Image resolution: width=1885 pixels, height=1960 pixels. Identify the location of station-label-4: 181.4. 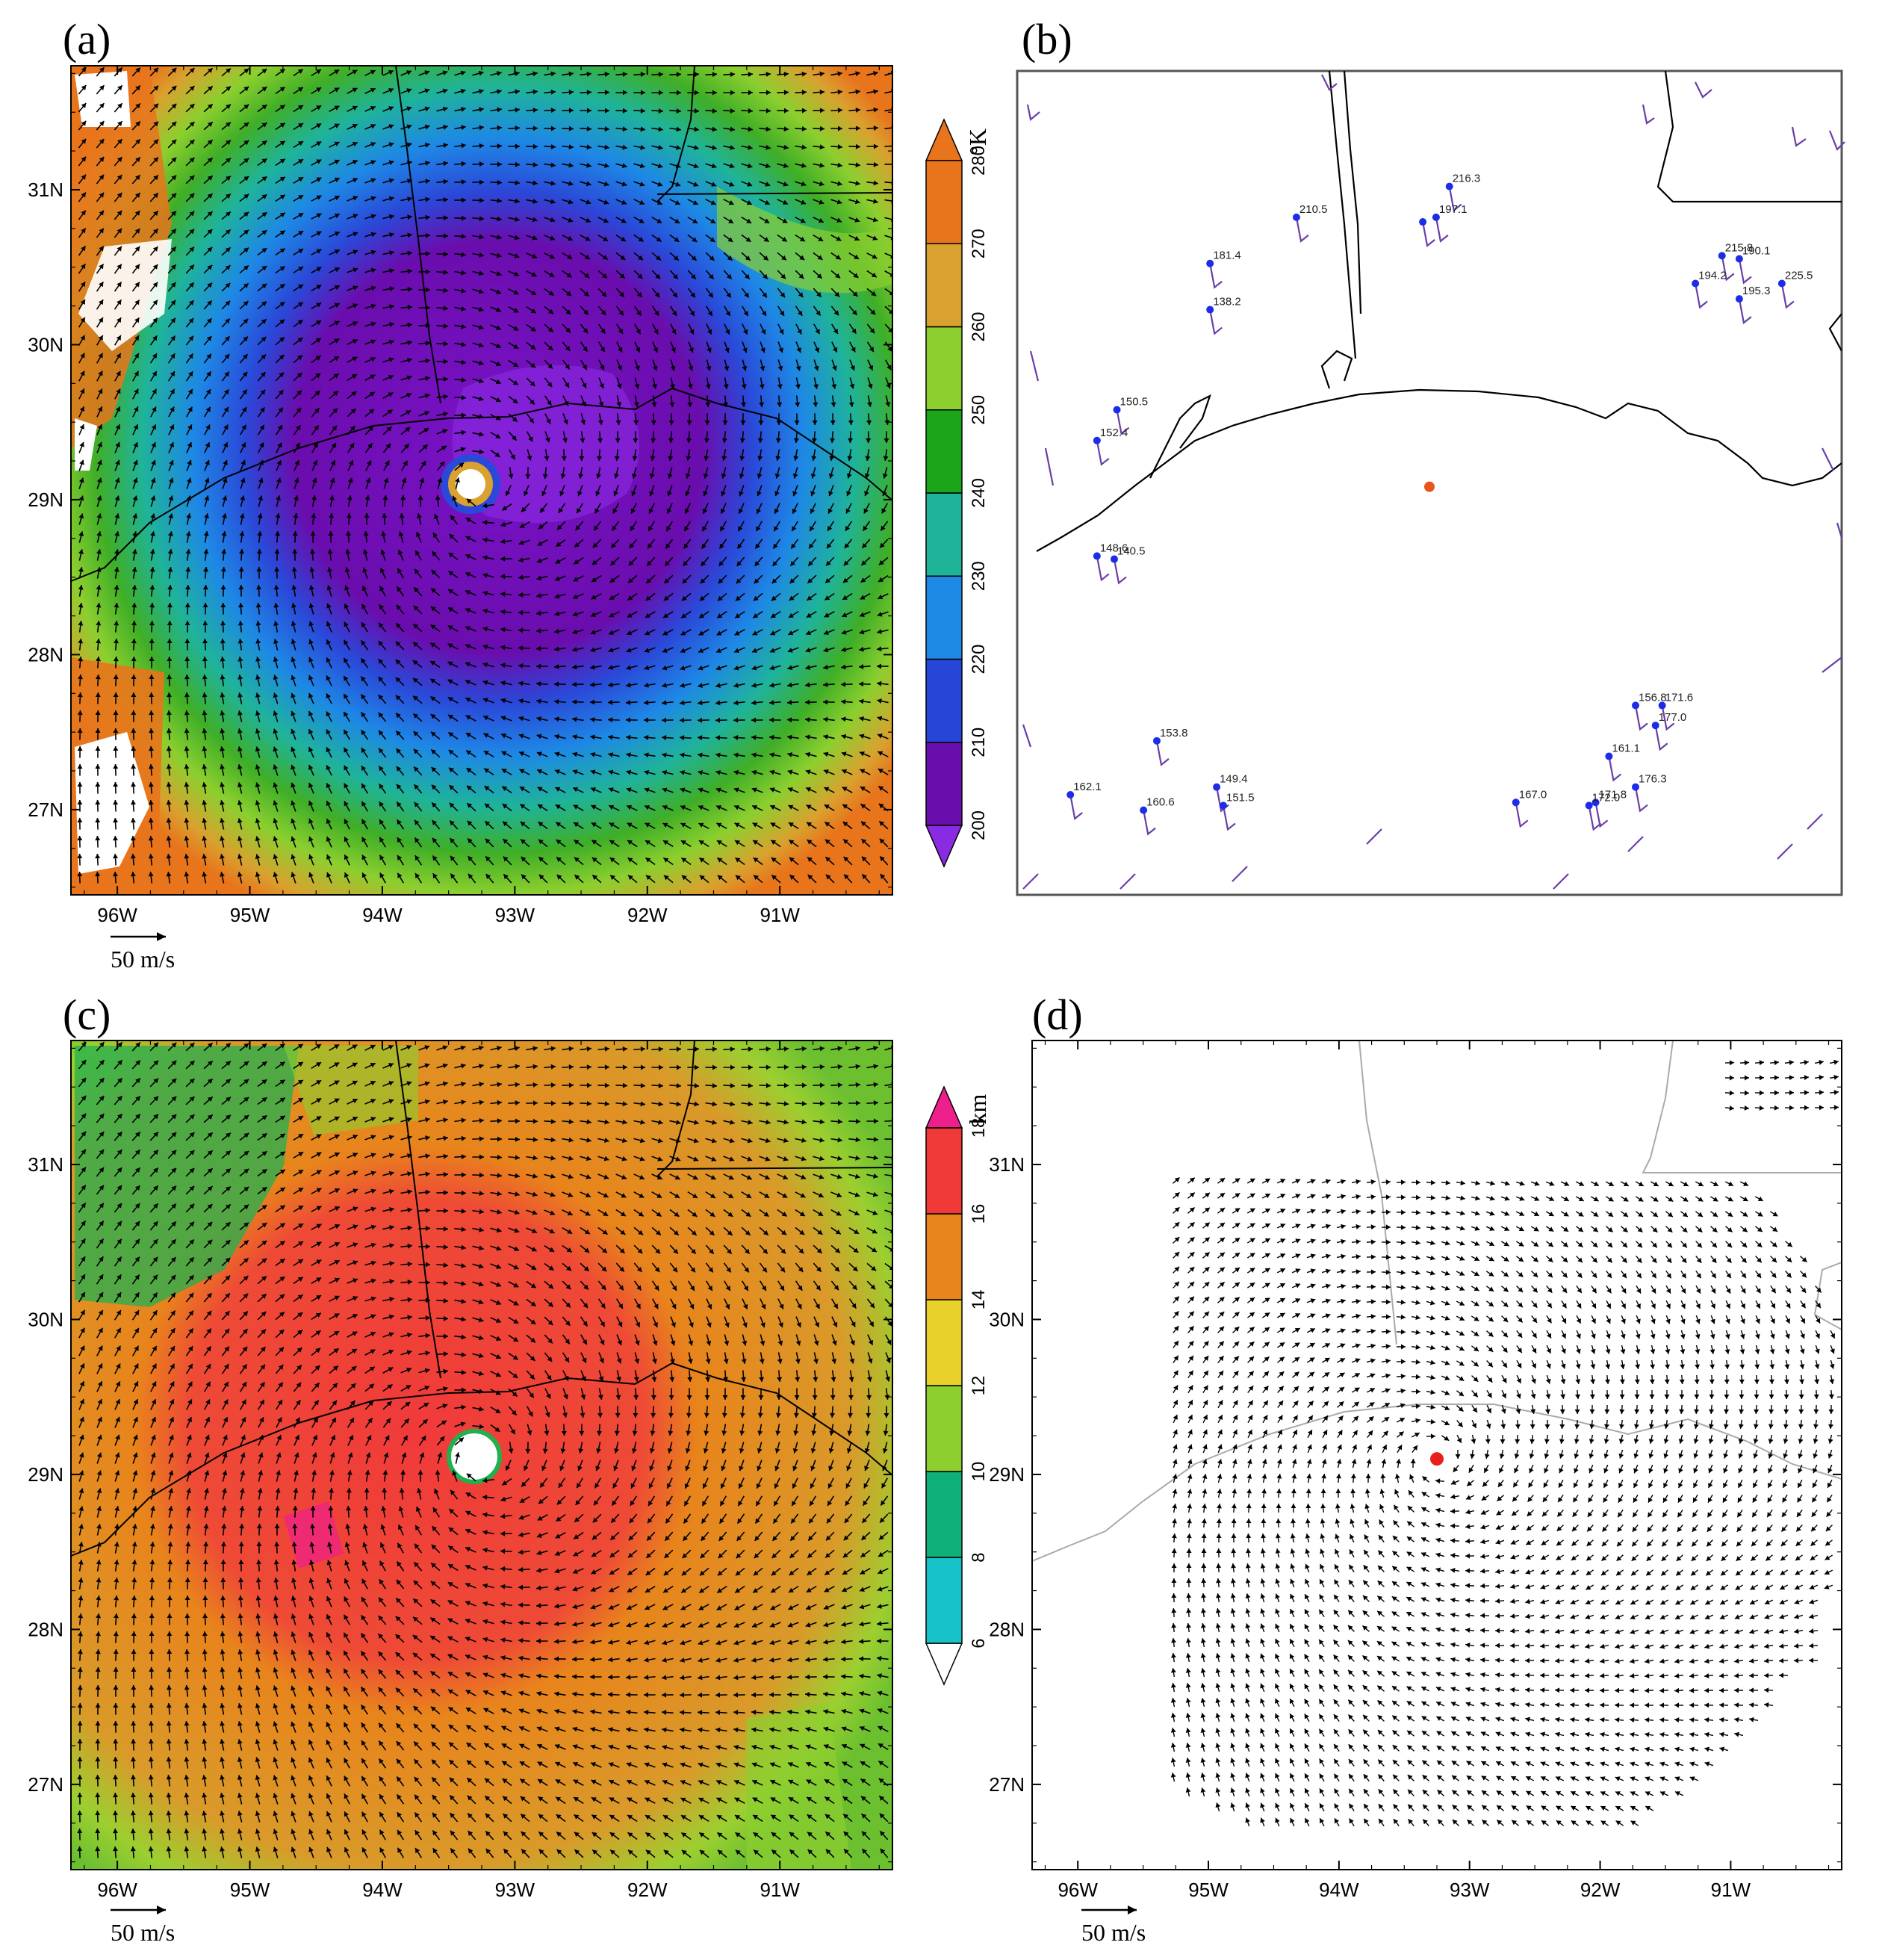
(1227, 256).